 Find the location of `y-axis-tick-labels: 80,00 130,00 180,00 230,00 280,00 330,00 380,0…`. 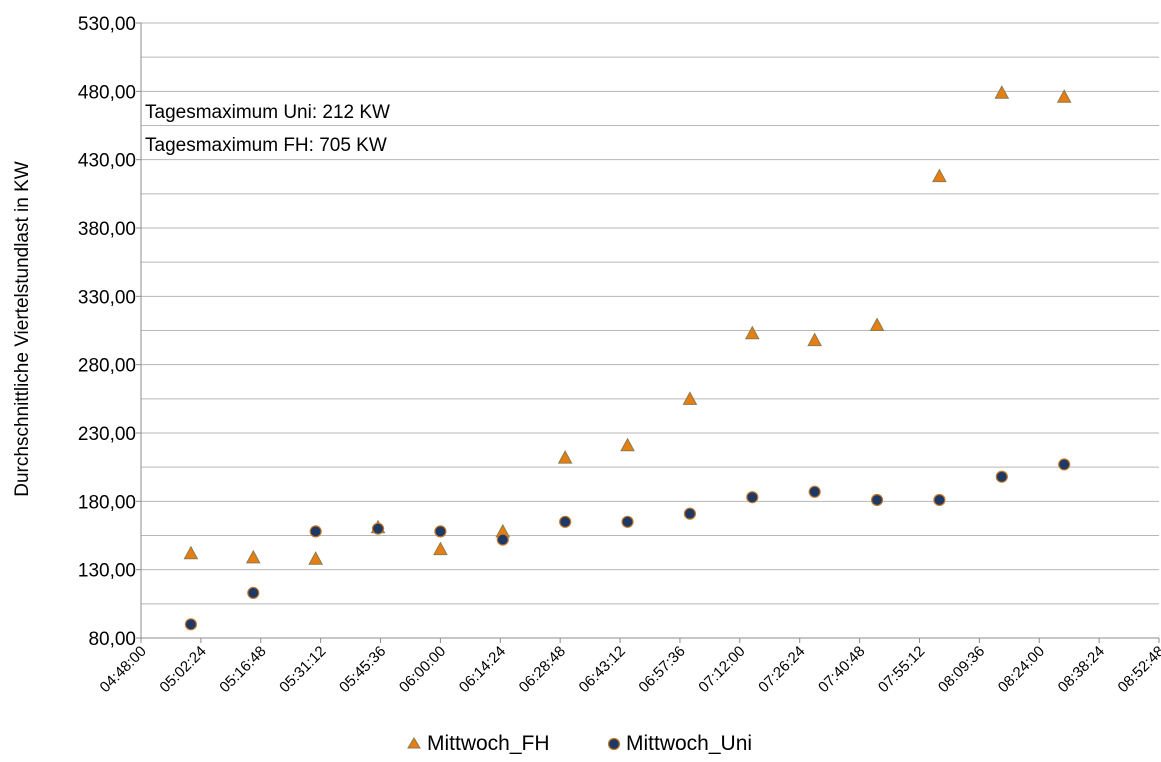

y-axis-tick-labels: 80,00 130,00 180,00 230,00 280,00 330,00 380,0… is located at coordinates (107, 332).